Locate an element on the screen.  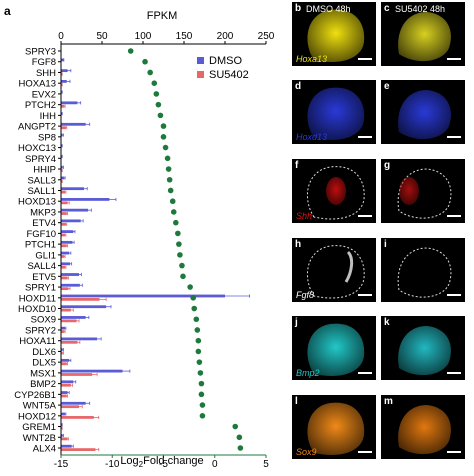
panel-label: i is located at coordinates (385, 244).